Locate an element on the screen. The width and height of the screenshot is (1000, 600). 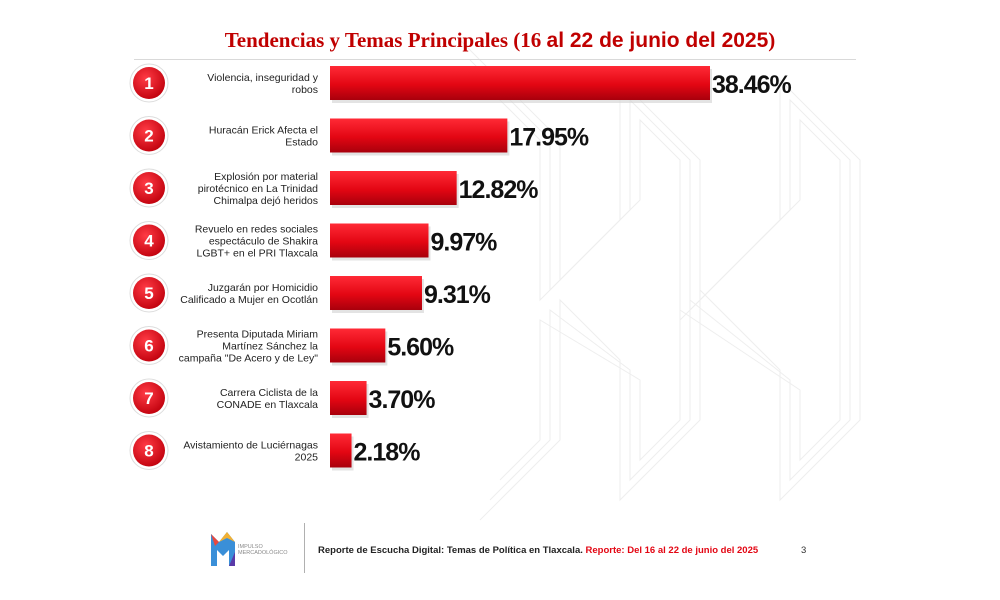
category-label-line: espectáculo de Shakira is located at coordinates (263, 242).